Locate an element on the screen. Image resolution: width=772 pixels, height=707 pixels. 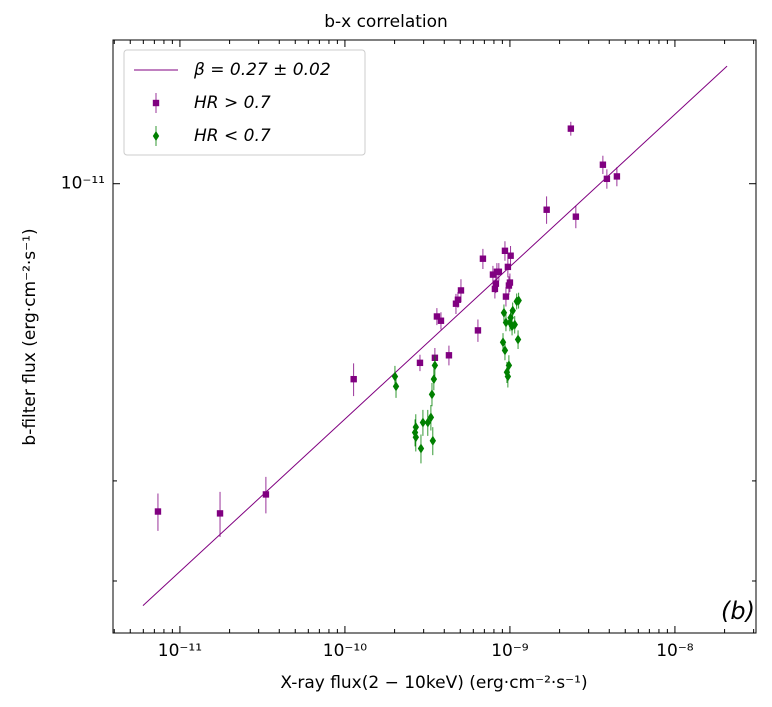
chart-title: b-x correlation is located at coordinates (386, 22).